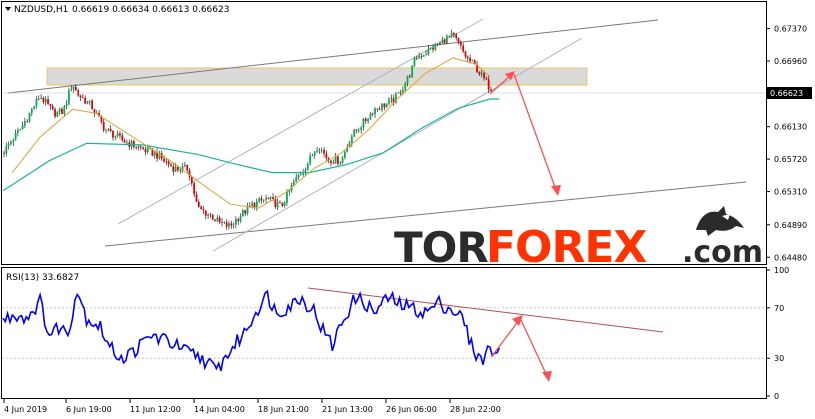 The height and width of the screenshot is (419, 815). What do you see at coordinates (219, 409) in the screenshot?
I see `time-tick-label: 14 Jun 04:00` at bounding box center [219, 409].